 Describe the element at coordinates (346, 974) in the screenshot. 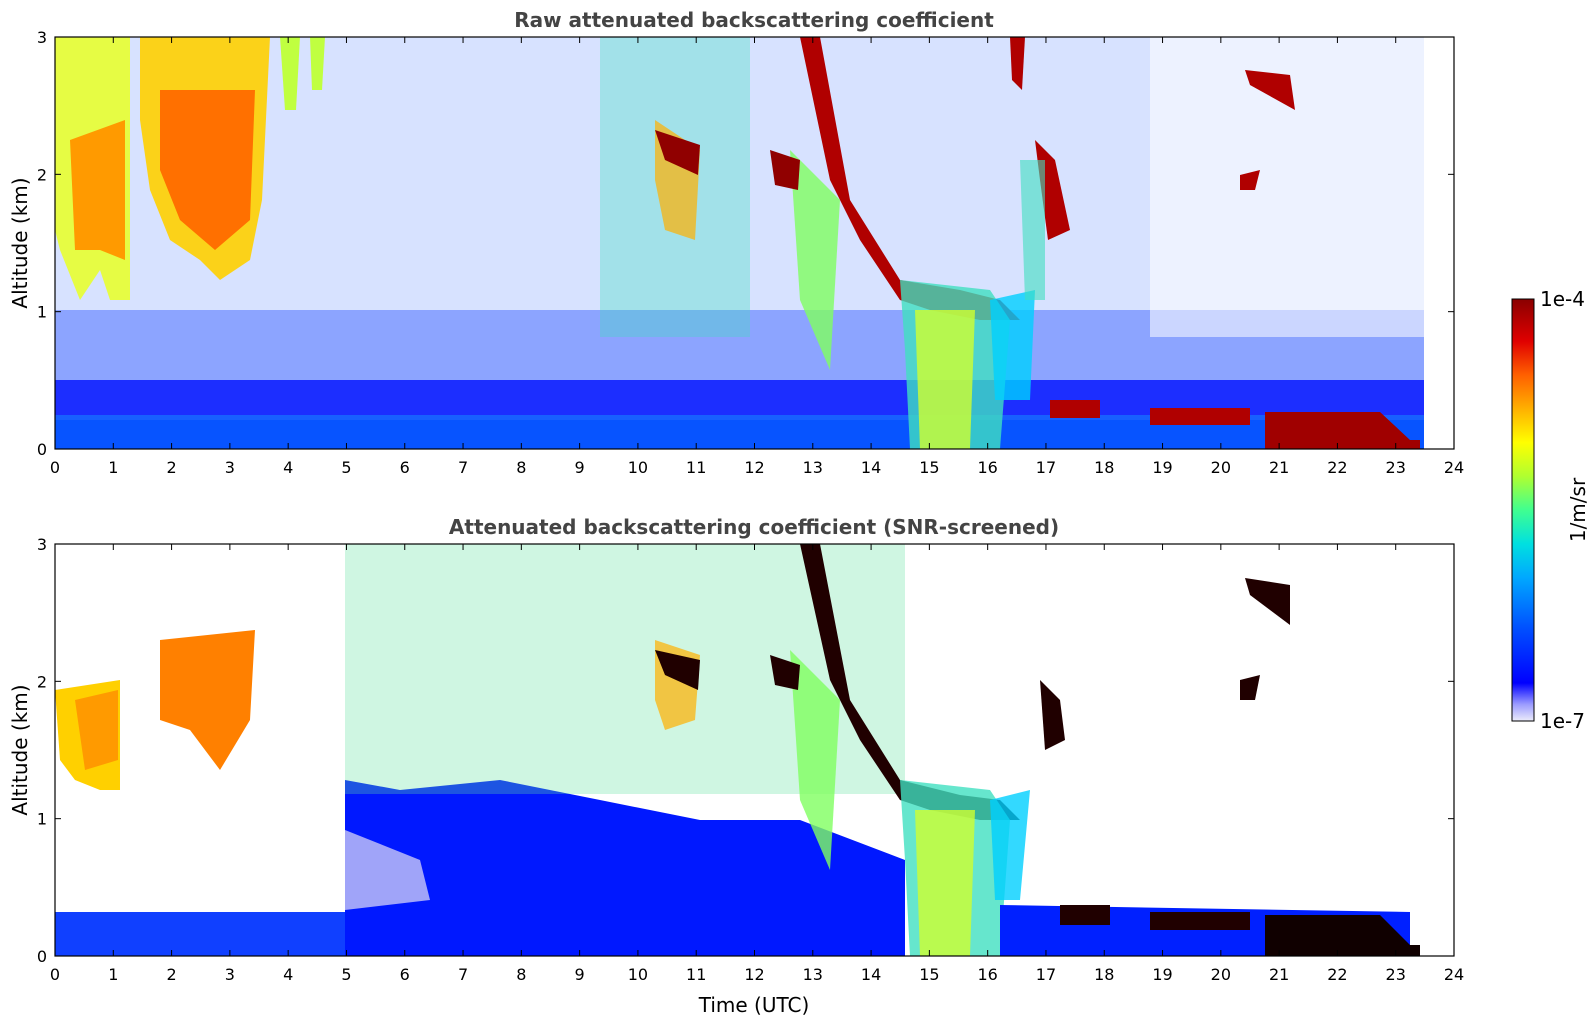

I see `x-tick-label-screened: 5` at that location.